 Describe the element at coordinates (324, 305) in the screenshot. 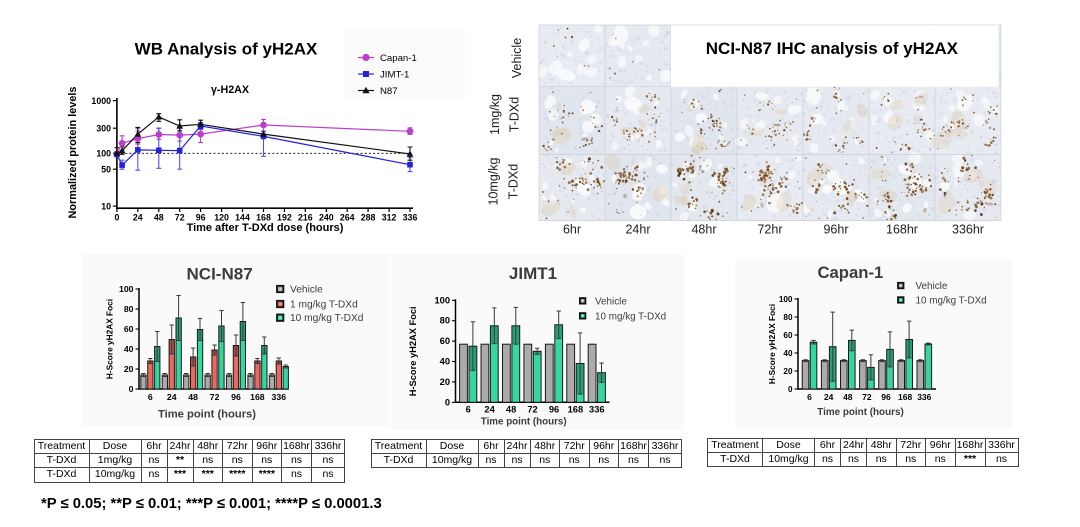

I see `svg-text: 1 mg/kg T-DXd` at that location.